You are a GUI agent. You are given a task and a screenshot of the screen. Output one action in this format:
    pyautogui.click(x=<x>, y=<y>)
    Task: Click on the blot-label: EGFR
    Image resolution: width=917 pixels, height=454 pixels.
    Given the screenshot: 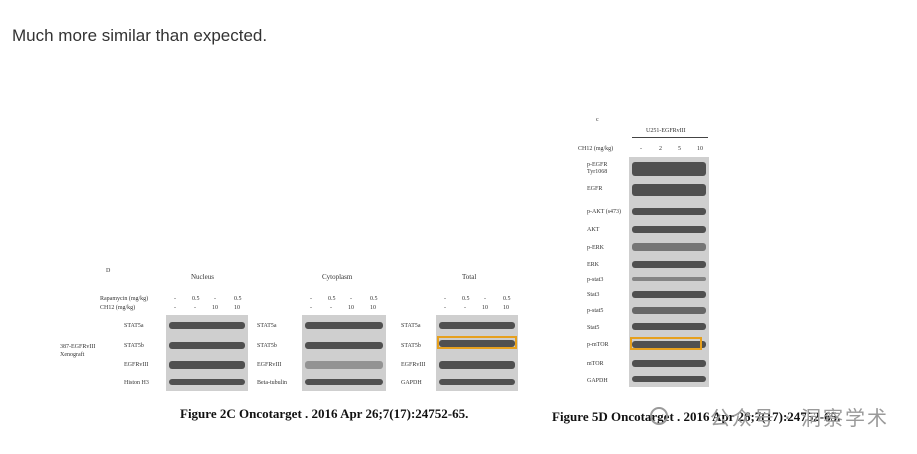 What is the action you would take?
    pyautogui.click(x=595, y=189)
    